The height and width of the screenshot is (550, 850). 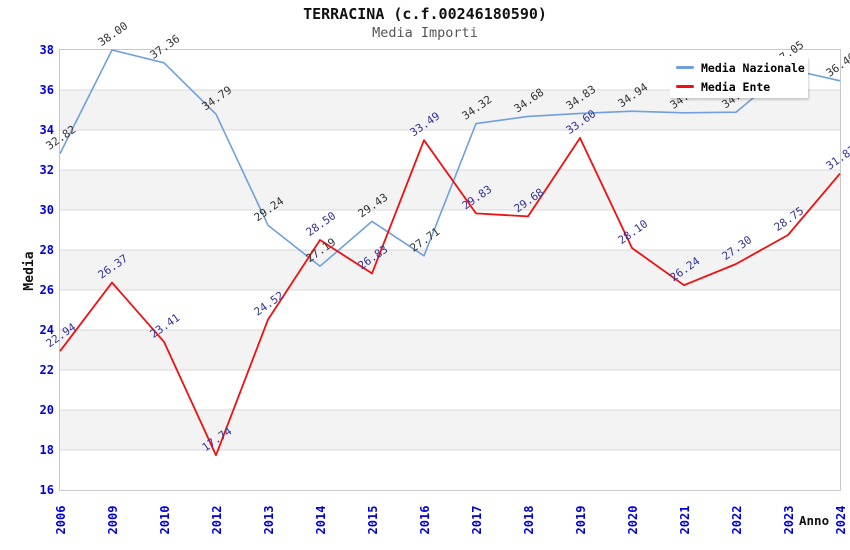 I want to click on svg-text: 18, so click(x=47, y=450).